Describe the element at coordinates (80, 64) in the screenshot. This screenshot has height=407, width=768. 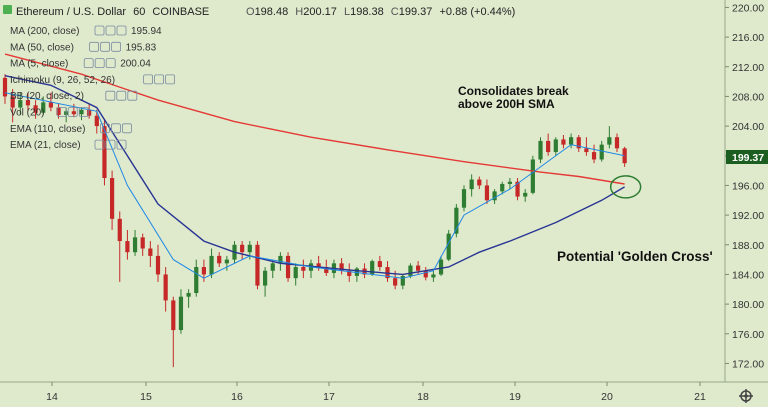
I see `indicator-row: MA (5, close) 200.04` at that location.